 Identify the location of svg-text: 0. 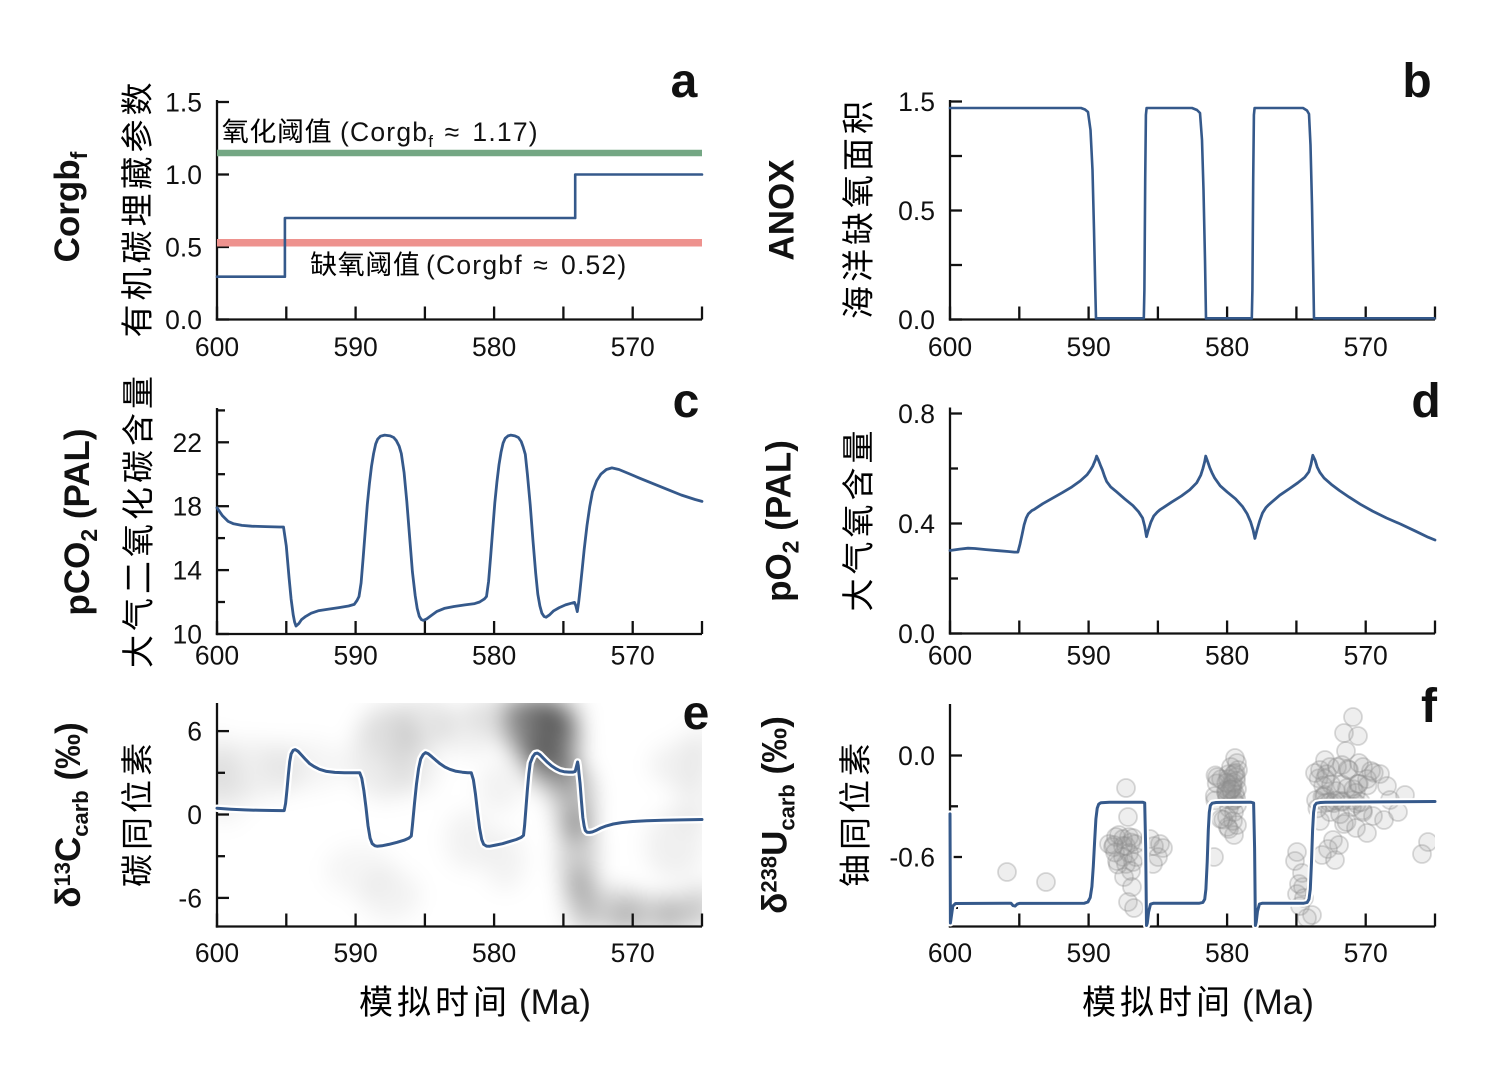
(194, 815).